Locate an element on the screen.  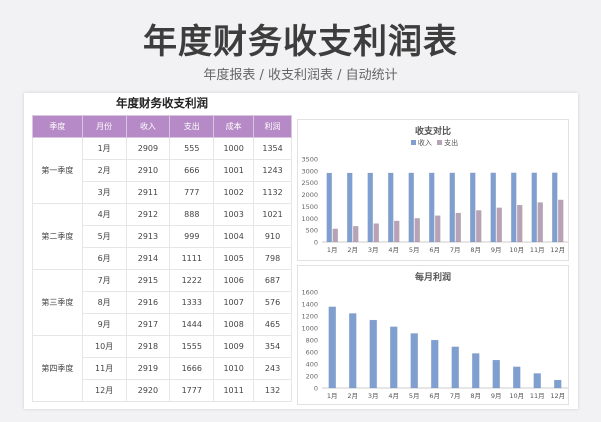
table-cell: 888 is located at coordinates (192, 214).